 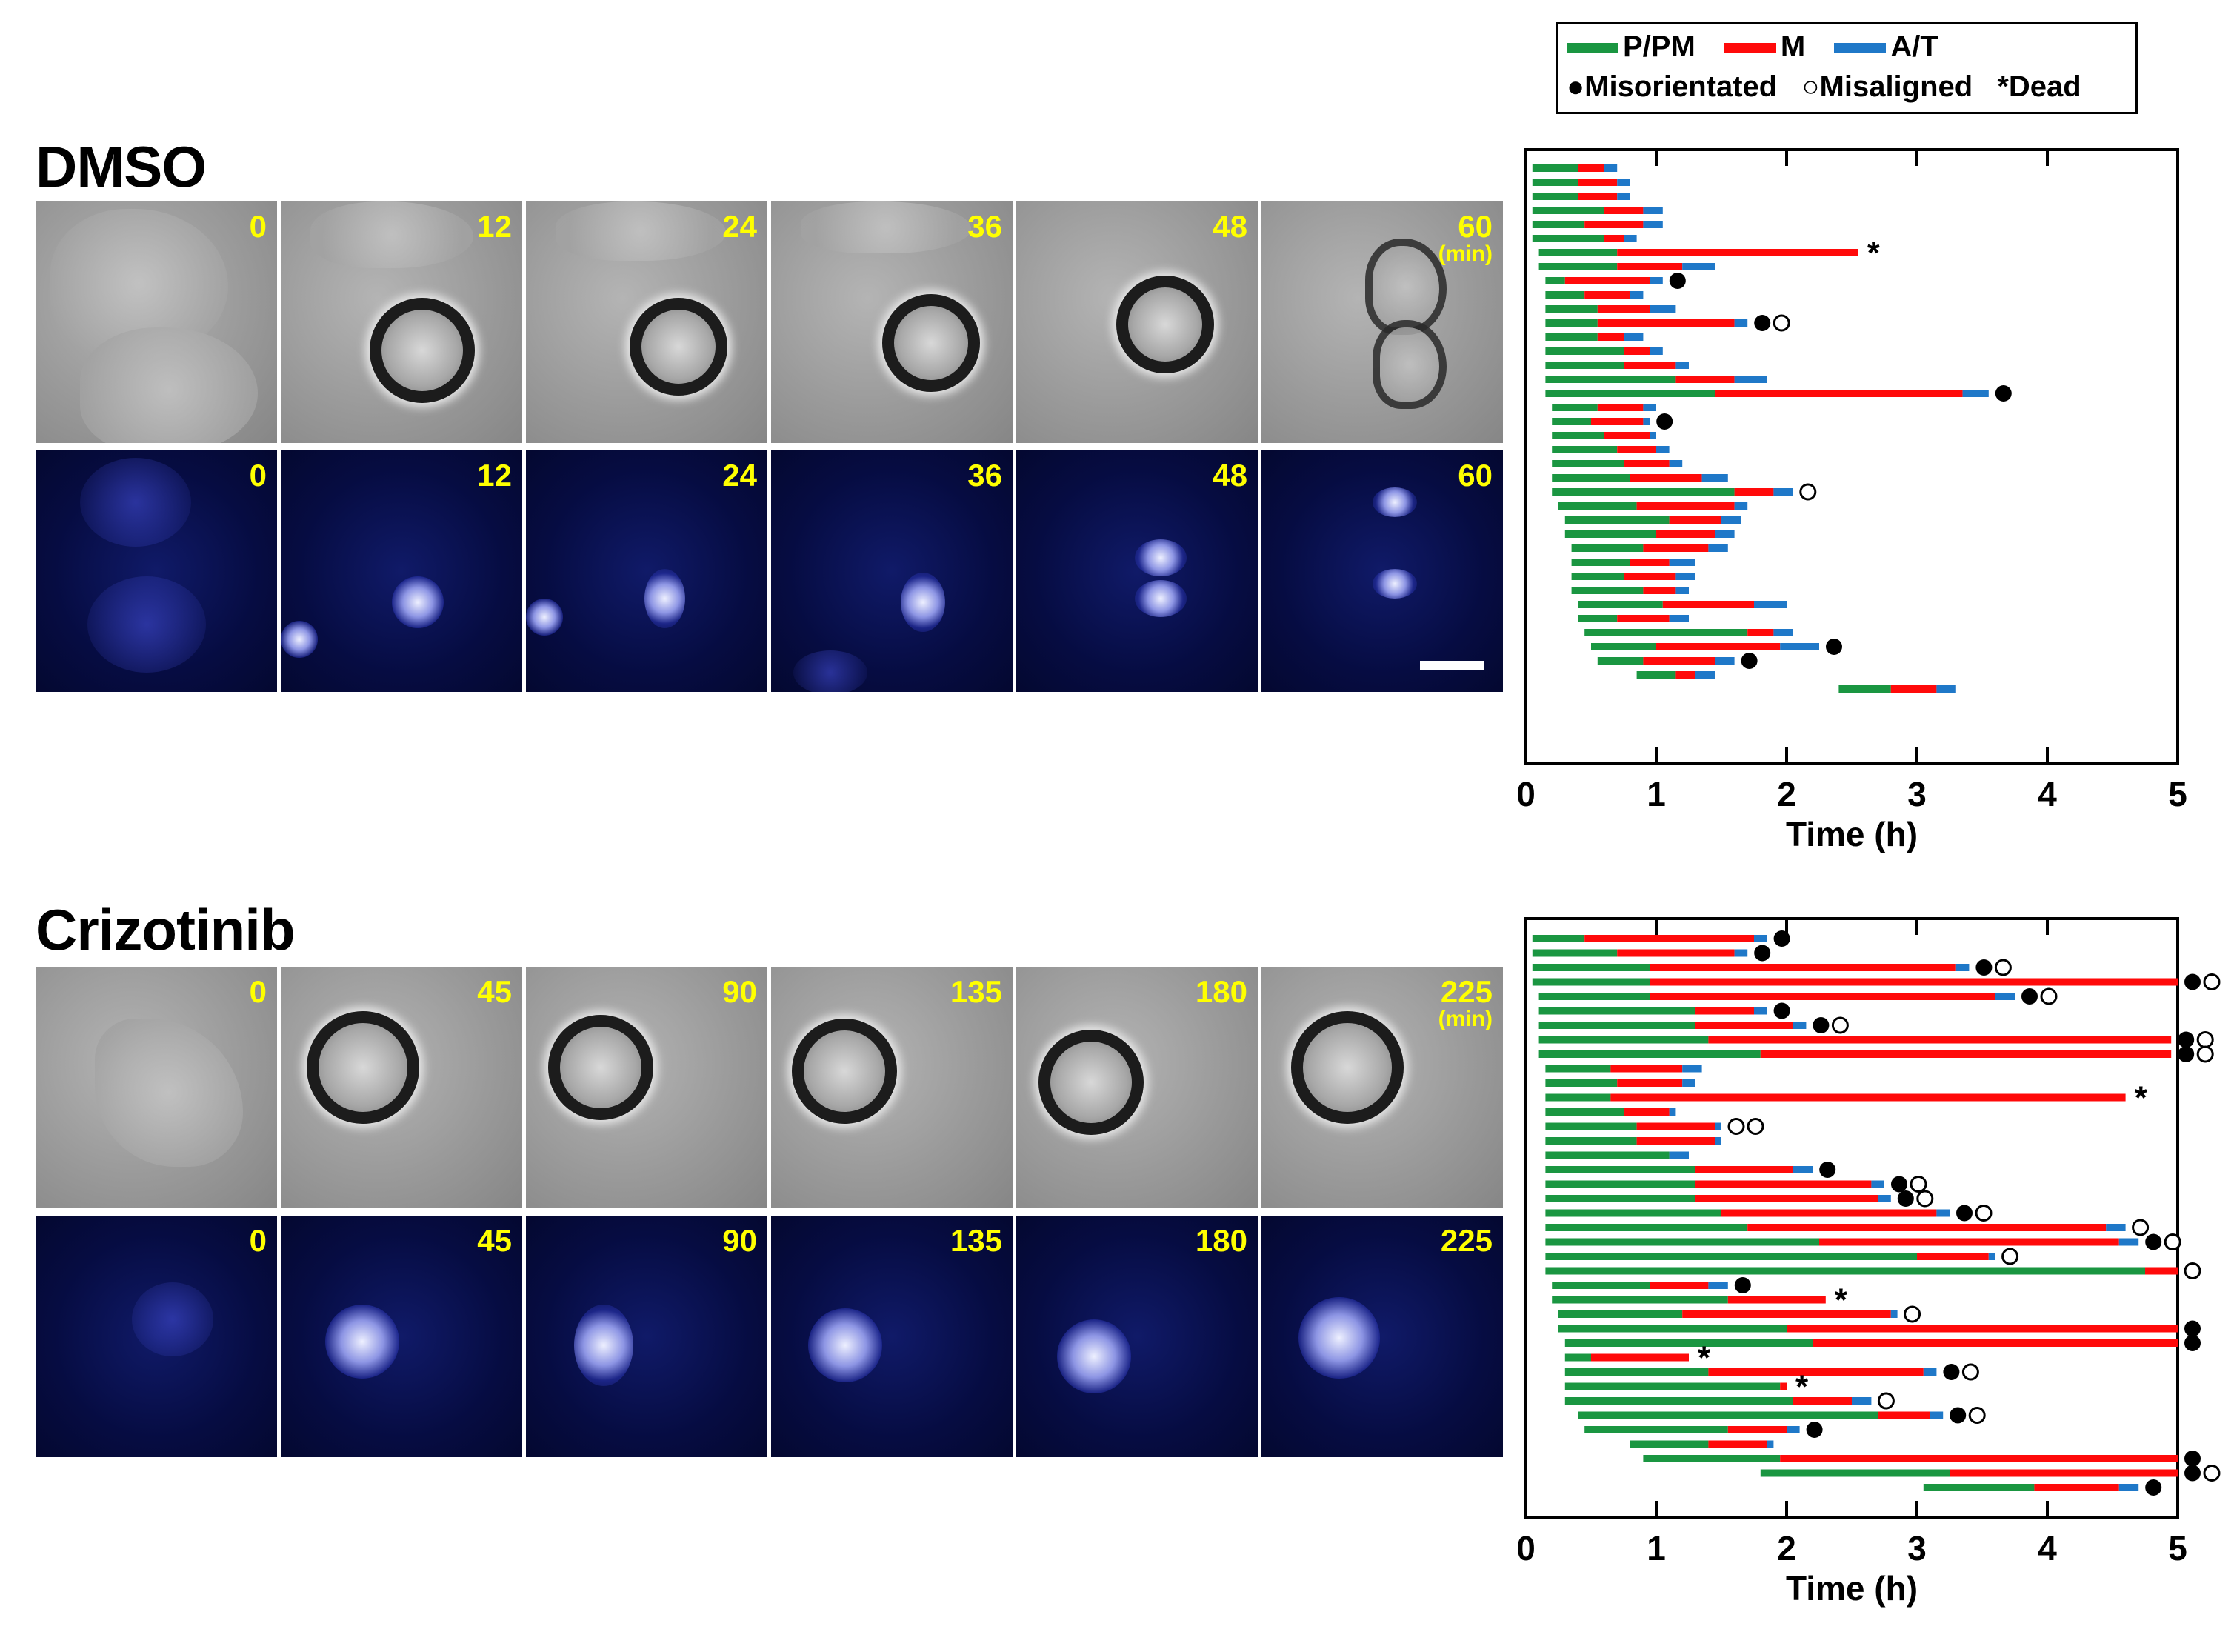 I want to click on legend-markers-row: ●Misorientated ○Misaligned *Dead, so click(x=1824, y=87).